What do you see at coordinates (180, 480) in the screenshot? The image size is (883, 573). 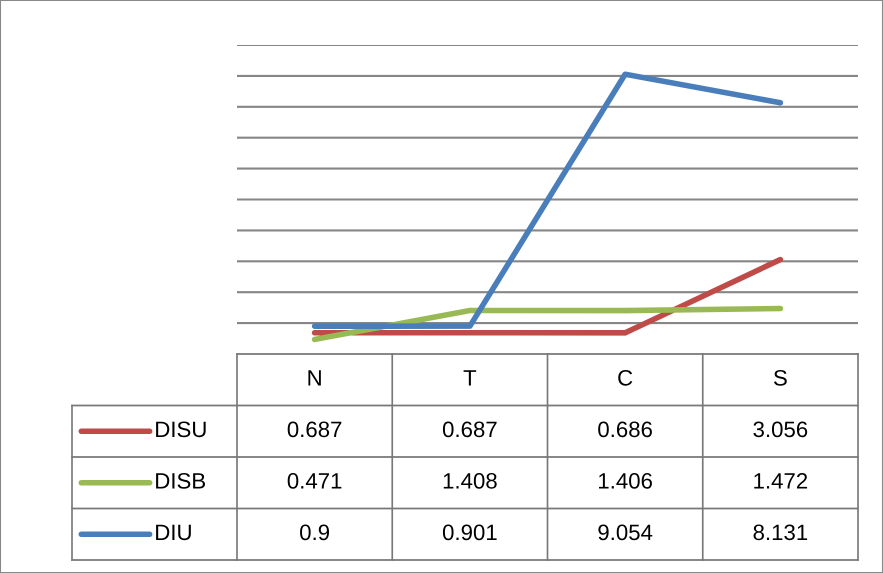 I see `legend-label: DISB` at bounding box center [180, 480].